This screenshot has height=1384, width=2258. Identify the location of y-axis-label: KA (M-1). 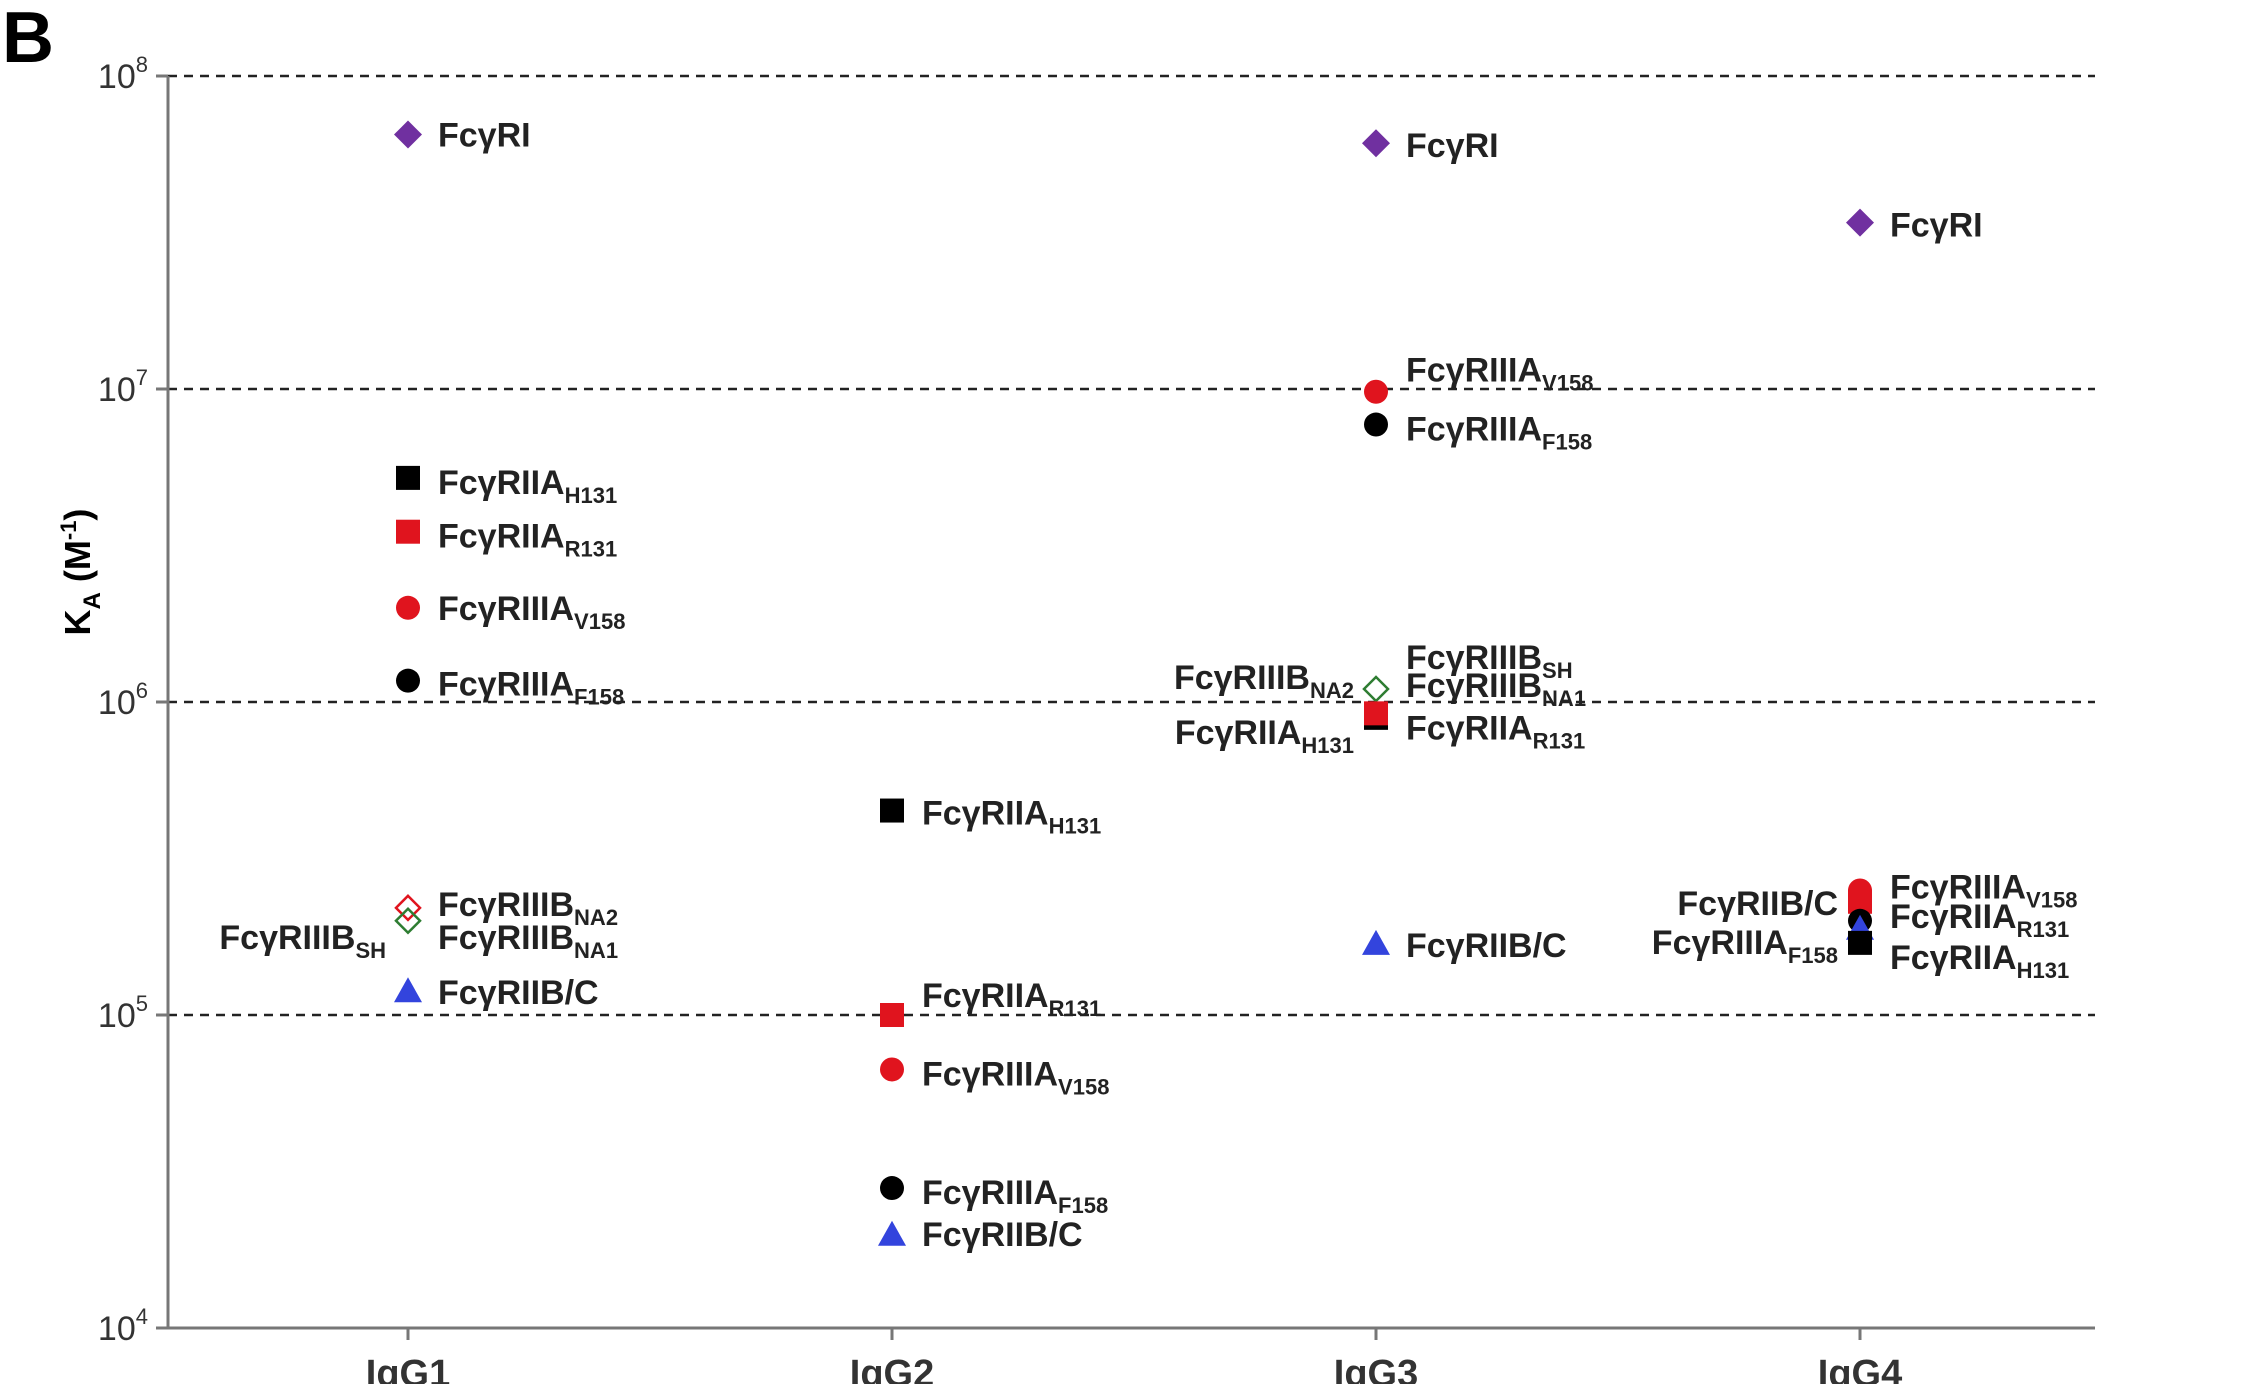
(81, 572).